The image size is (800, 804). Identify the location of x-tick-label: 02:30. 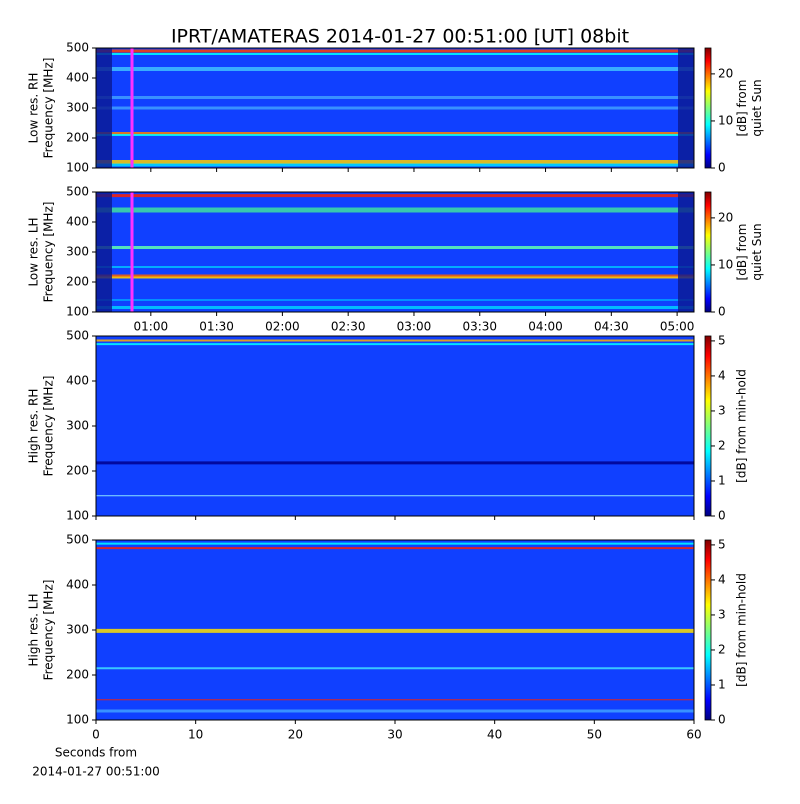
(348, 327).